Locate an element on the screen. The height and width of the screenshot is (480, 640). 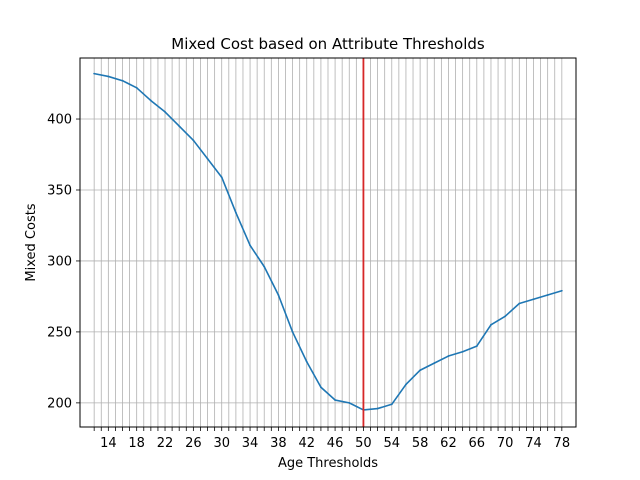
x-tick-label: 74 is located at coordinates (533, 443).